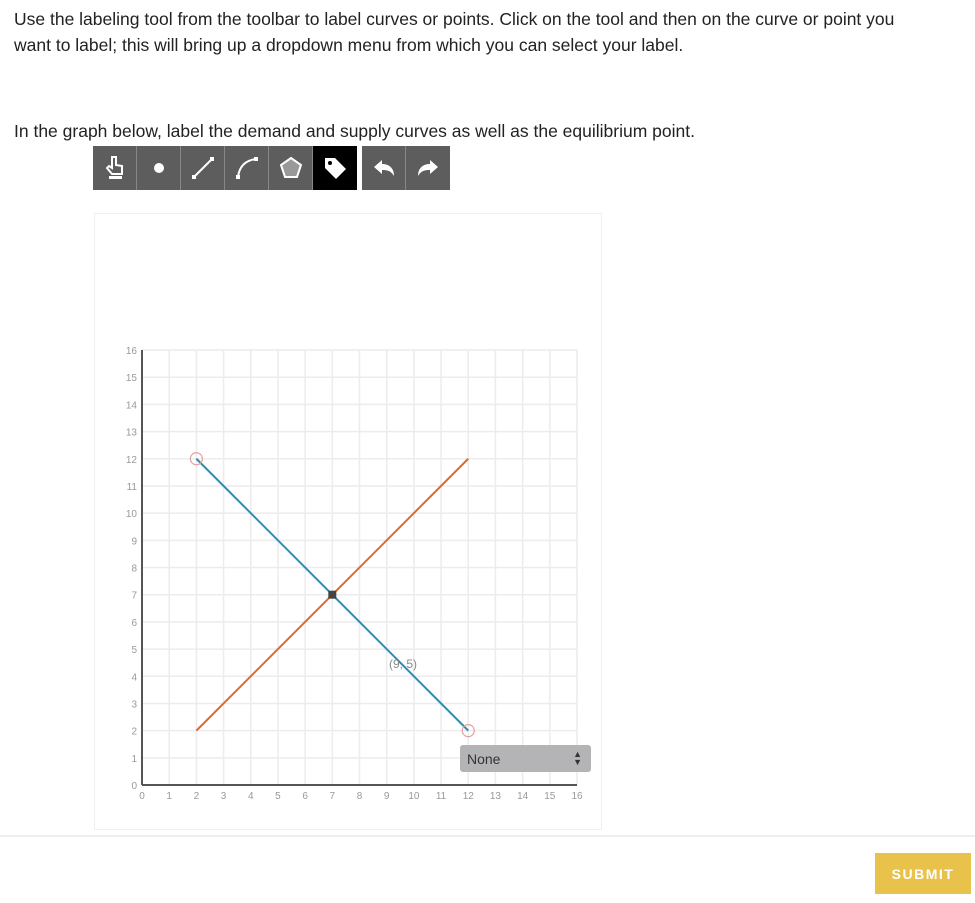 The width and height of the screenshot is (975, 903). I want to click on graph-toolbar, so click(271, 168).